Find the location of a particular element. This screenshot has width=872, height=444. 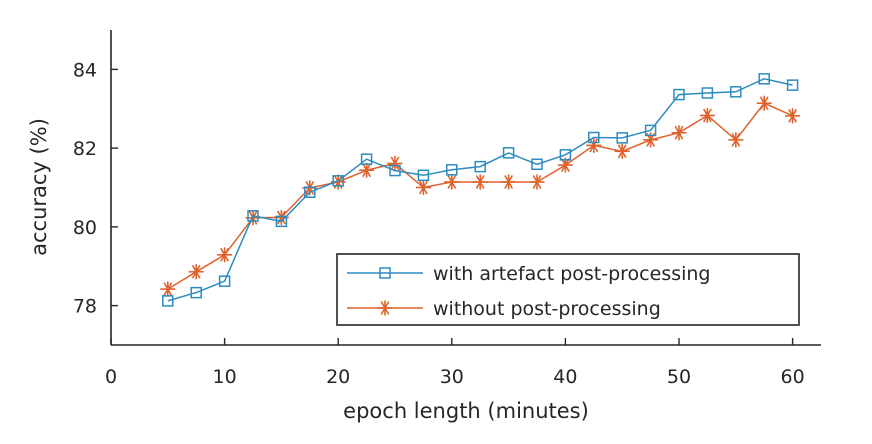

x-tick-label: 0 is located at coordinates (111, 377).